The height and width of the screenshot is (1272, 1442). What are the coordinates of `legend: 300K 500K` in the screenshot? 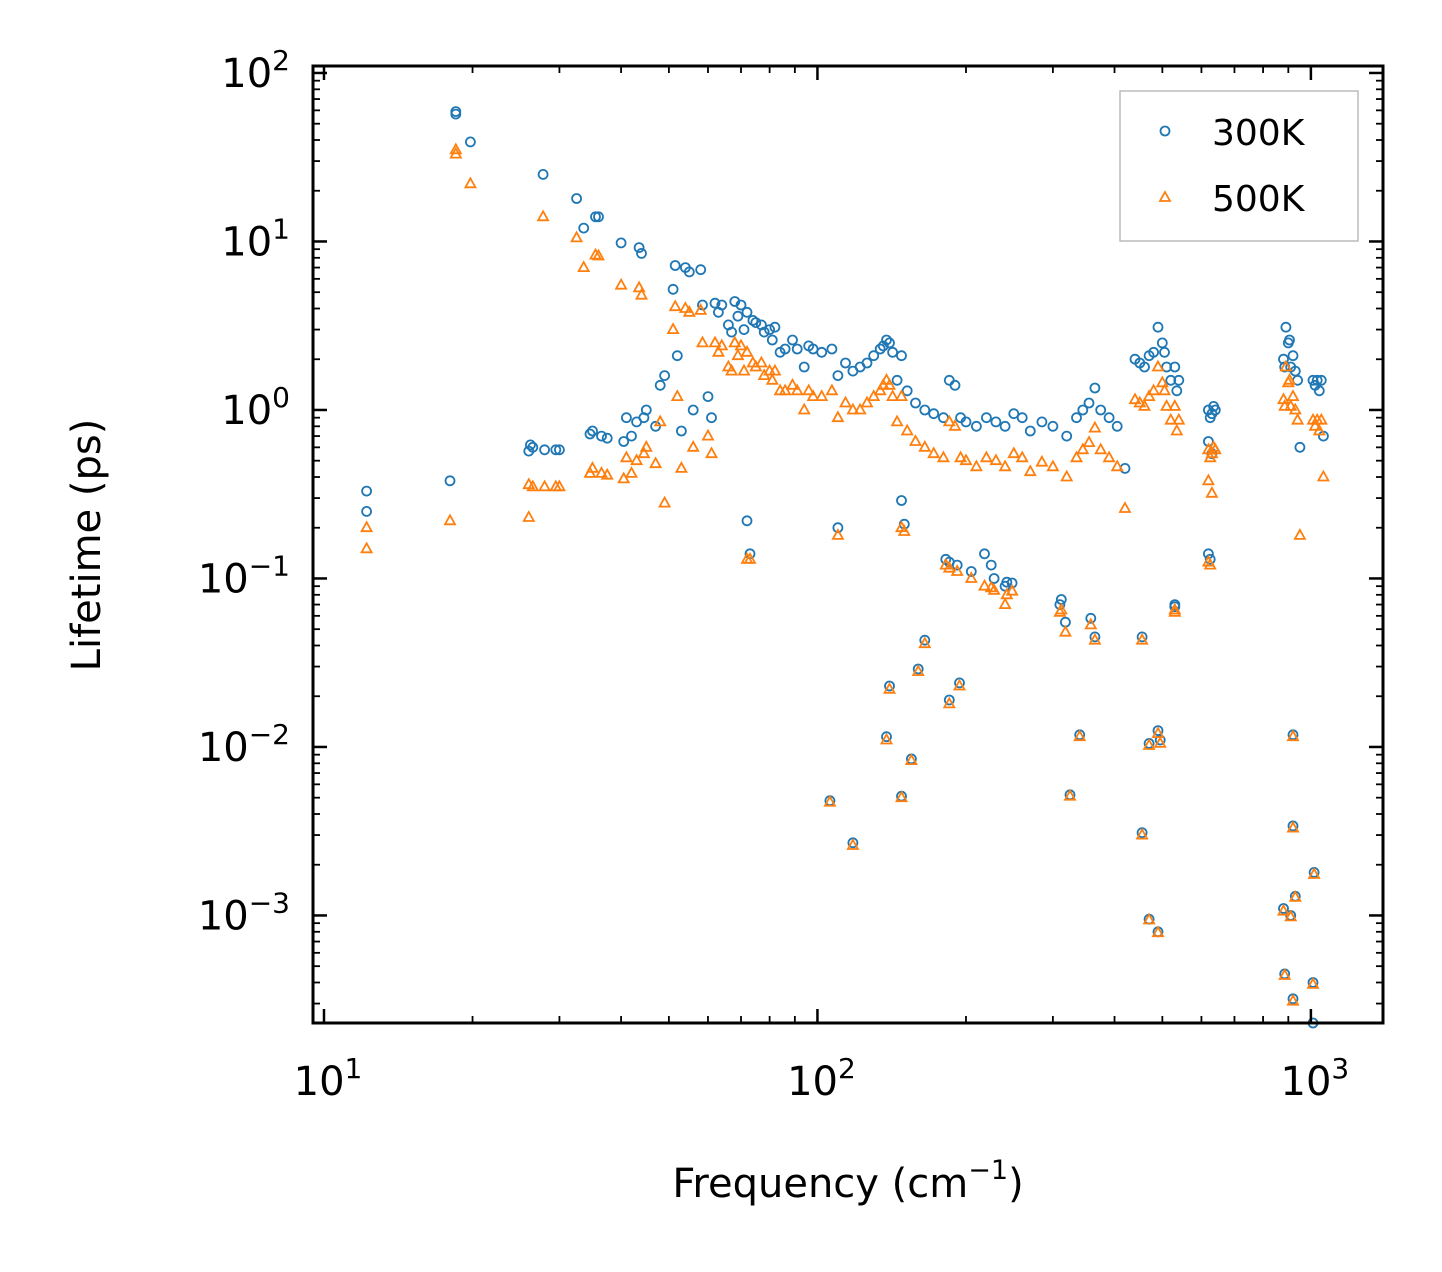 It's located at (1239, 166).